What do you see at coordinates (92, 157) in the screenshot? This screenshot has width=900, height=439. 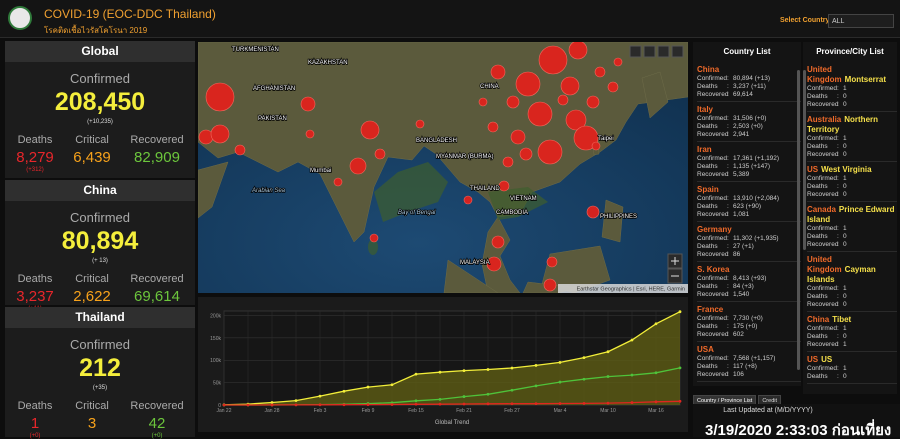 I see `stat-value: 6,439` at bounding box center [92, 157].